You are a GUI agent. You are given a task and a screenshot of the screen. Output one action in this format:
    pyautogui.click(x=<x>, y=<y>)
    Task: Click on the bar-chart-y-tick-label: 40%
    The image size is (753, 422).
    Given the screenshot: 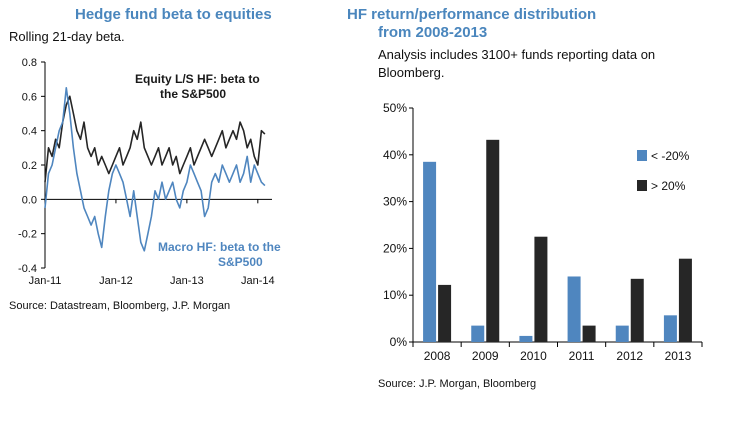 What is the action you would take?
    pyautogui.click(x=395, y=155)
    